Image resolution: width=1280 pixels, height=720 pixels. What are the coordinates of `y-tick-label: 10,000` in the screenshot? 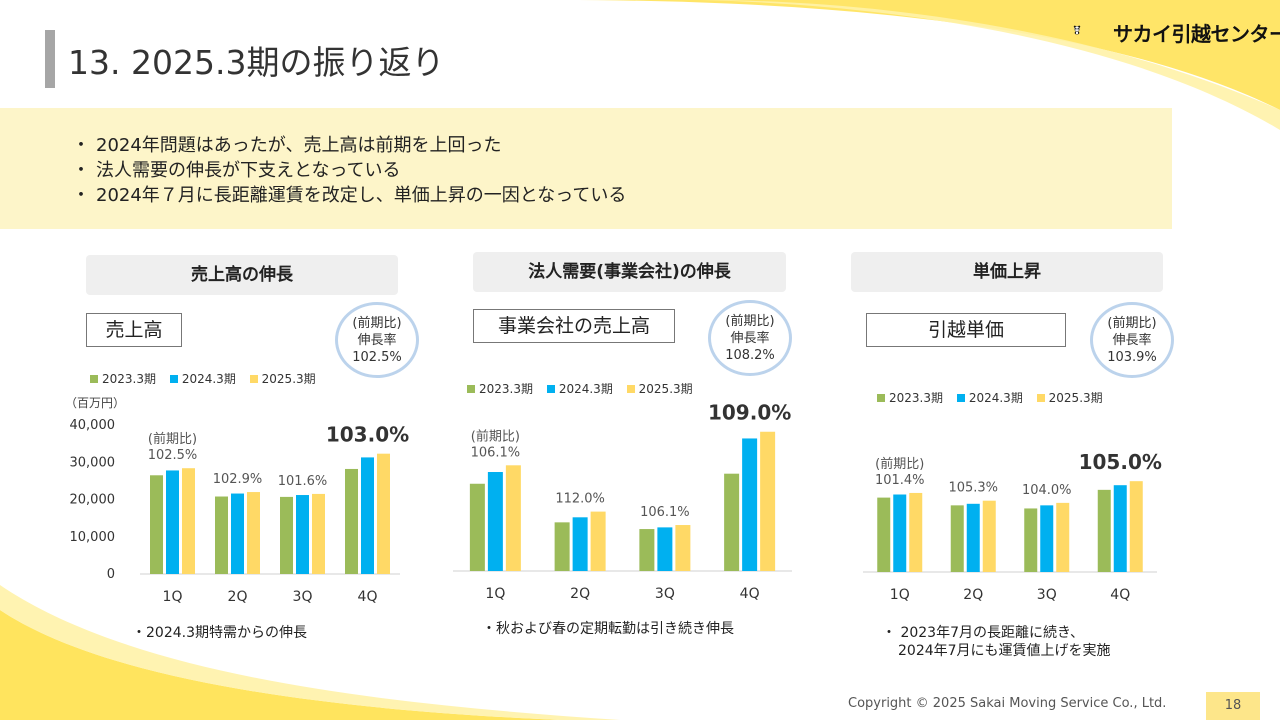 It's located at (93, 537).